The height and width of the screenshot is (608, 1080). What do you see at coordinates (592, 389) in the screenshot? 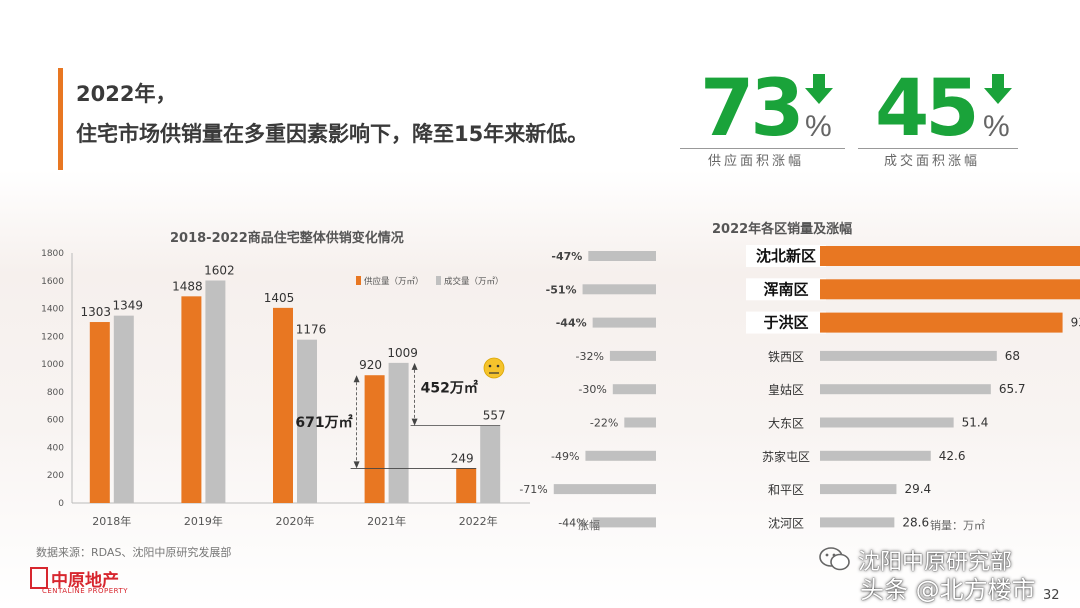
I see `growth-label: -30%` at bounding box center [592, 389].